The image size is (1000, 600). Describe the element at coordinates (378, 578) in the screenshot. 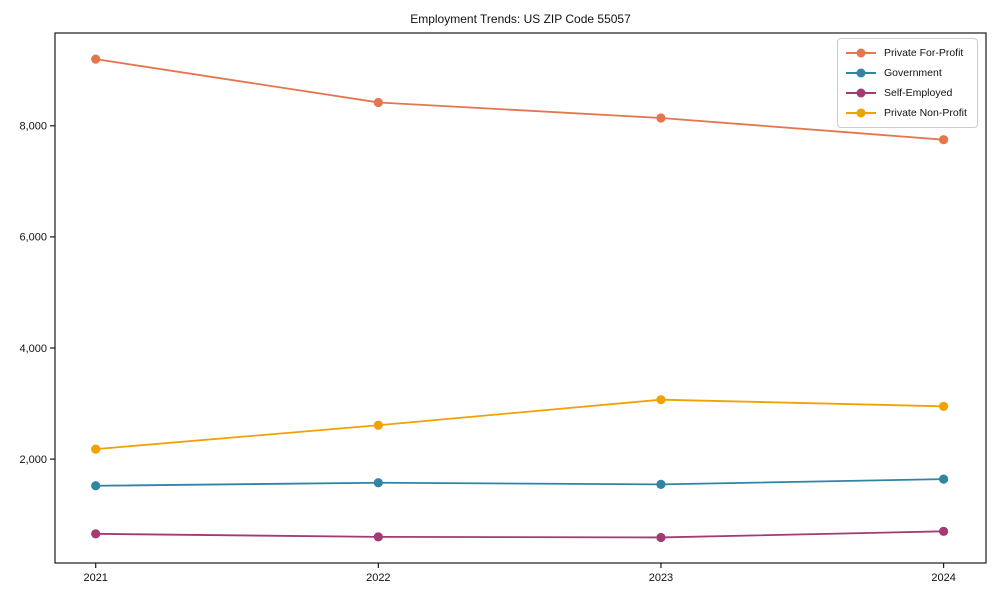

I see `x-tick-label: 2022` at that location.